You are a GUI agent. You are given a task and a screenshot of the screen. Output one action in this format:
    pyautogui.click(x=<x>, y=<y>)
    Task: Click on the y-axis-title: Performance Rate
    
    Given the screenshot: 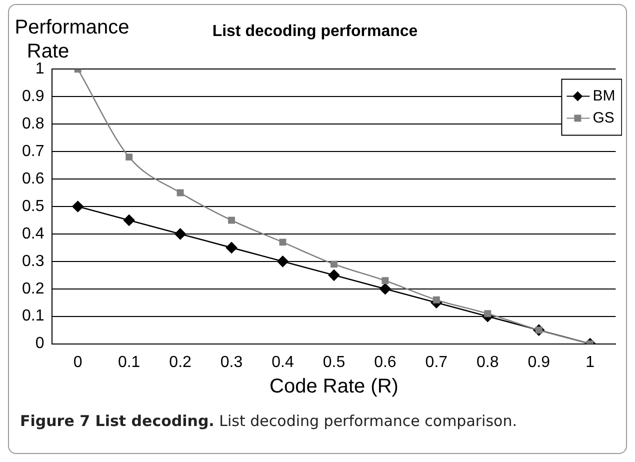 What is the action you would take?
    pyautogui.click(x=72, y=39)
    